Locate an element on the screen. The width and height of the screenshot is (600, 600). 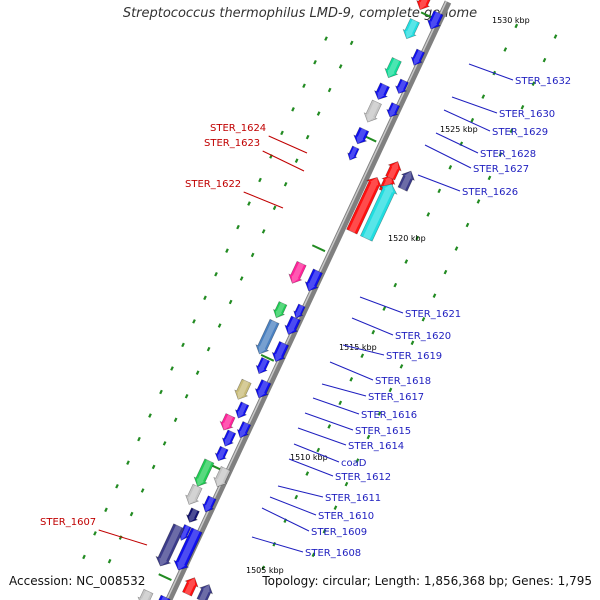
gene-arrow-STER_1624-shape is located at coordinates (393, 171).